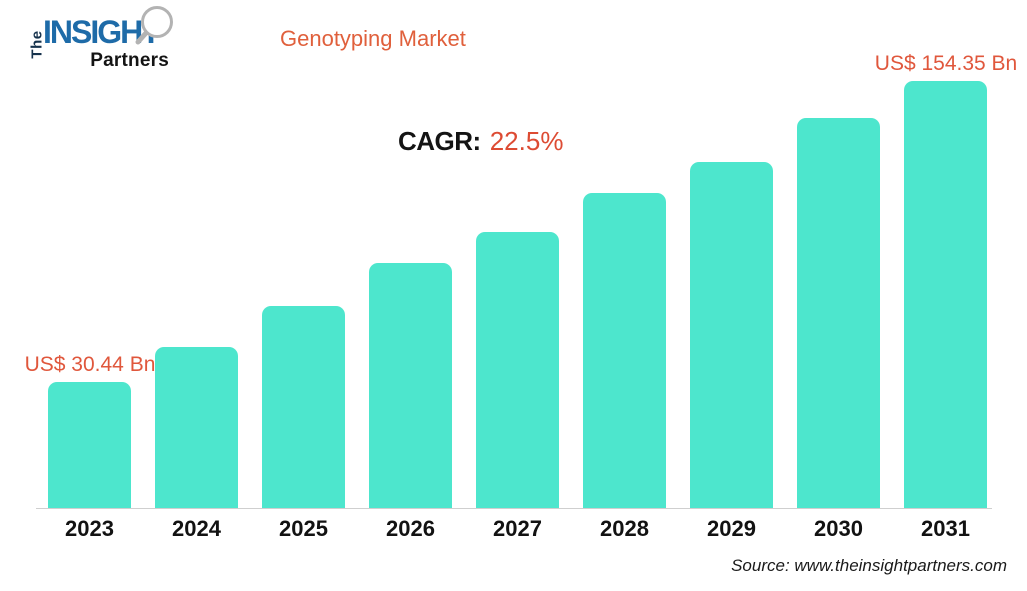 The height and width of the screenshot is (591, 1027). What do you see at coordinates (731, 335) in the screenshot?
I see `bar-2029` at bounding box center [731, 335].